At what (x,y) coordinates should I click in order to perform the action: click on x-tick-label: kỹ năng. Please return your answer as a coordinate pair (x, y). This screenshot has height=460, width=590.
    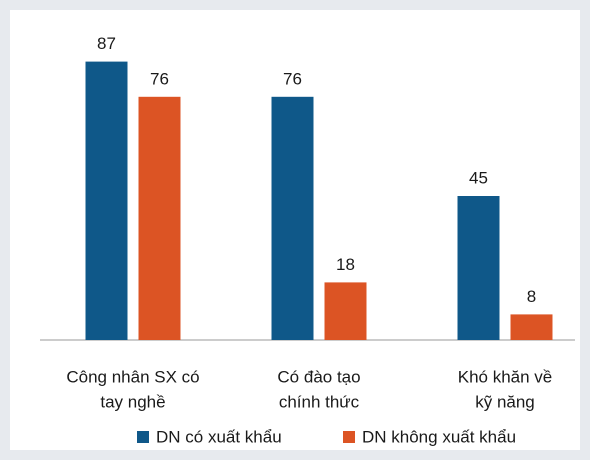
    Looking at the image, I should click on (505, 401).